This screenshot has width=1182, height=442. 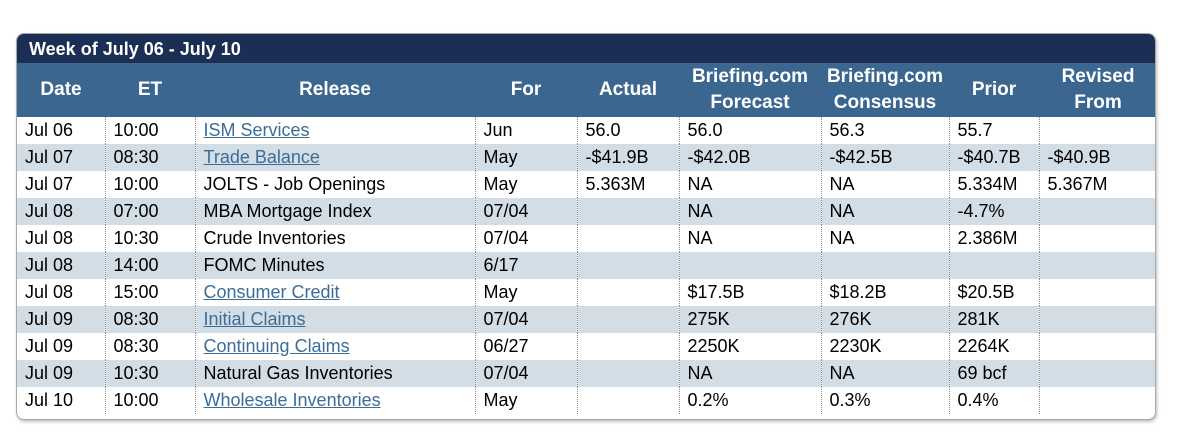 I want to click on cell-prior: $20.5B, so click(x=993, y=292).